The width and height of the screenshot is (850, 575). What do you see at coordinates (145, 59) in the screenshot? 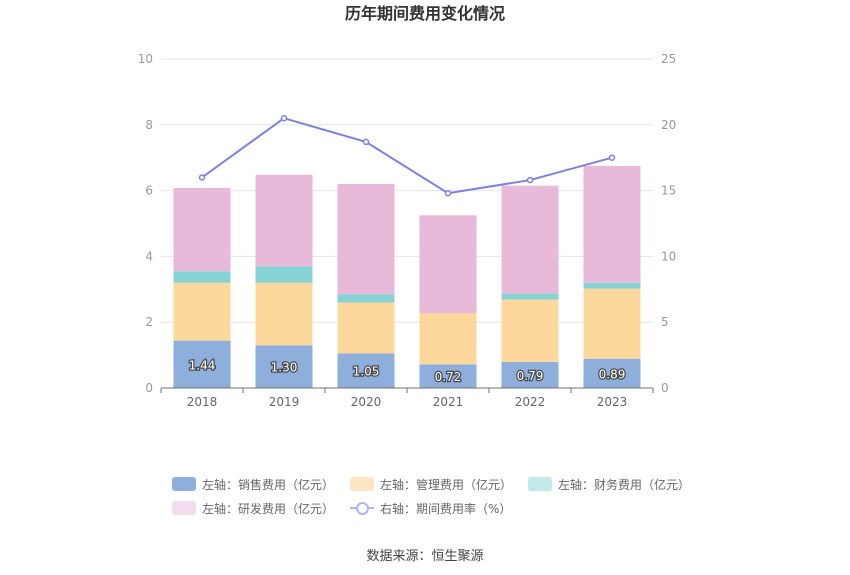
I see `y-left-tick-label: 10` at bounding box center [145, 59].